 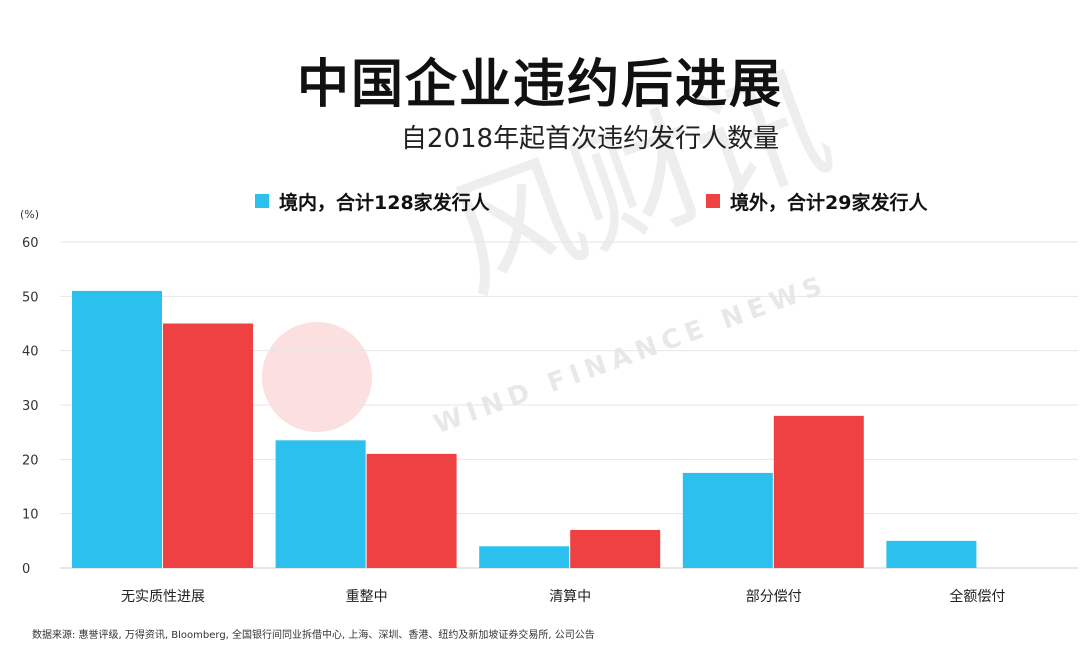 I want to click on x-tick-label: 重整中, so click(x=367, y=597).